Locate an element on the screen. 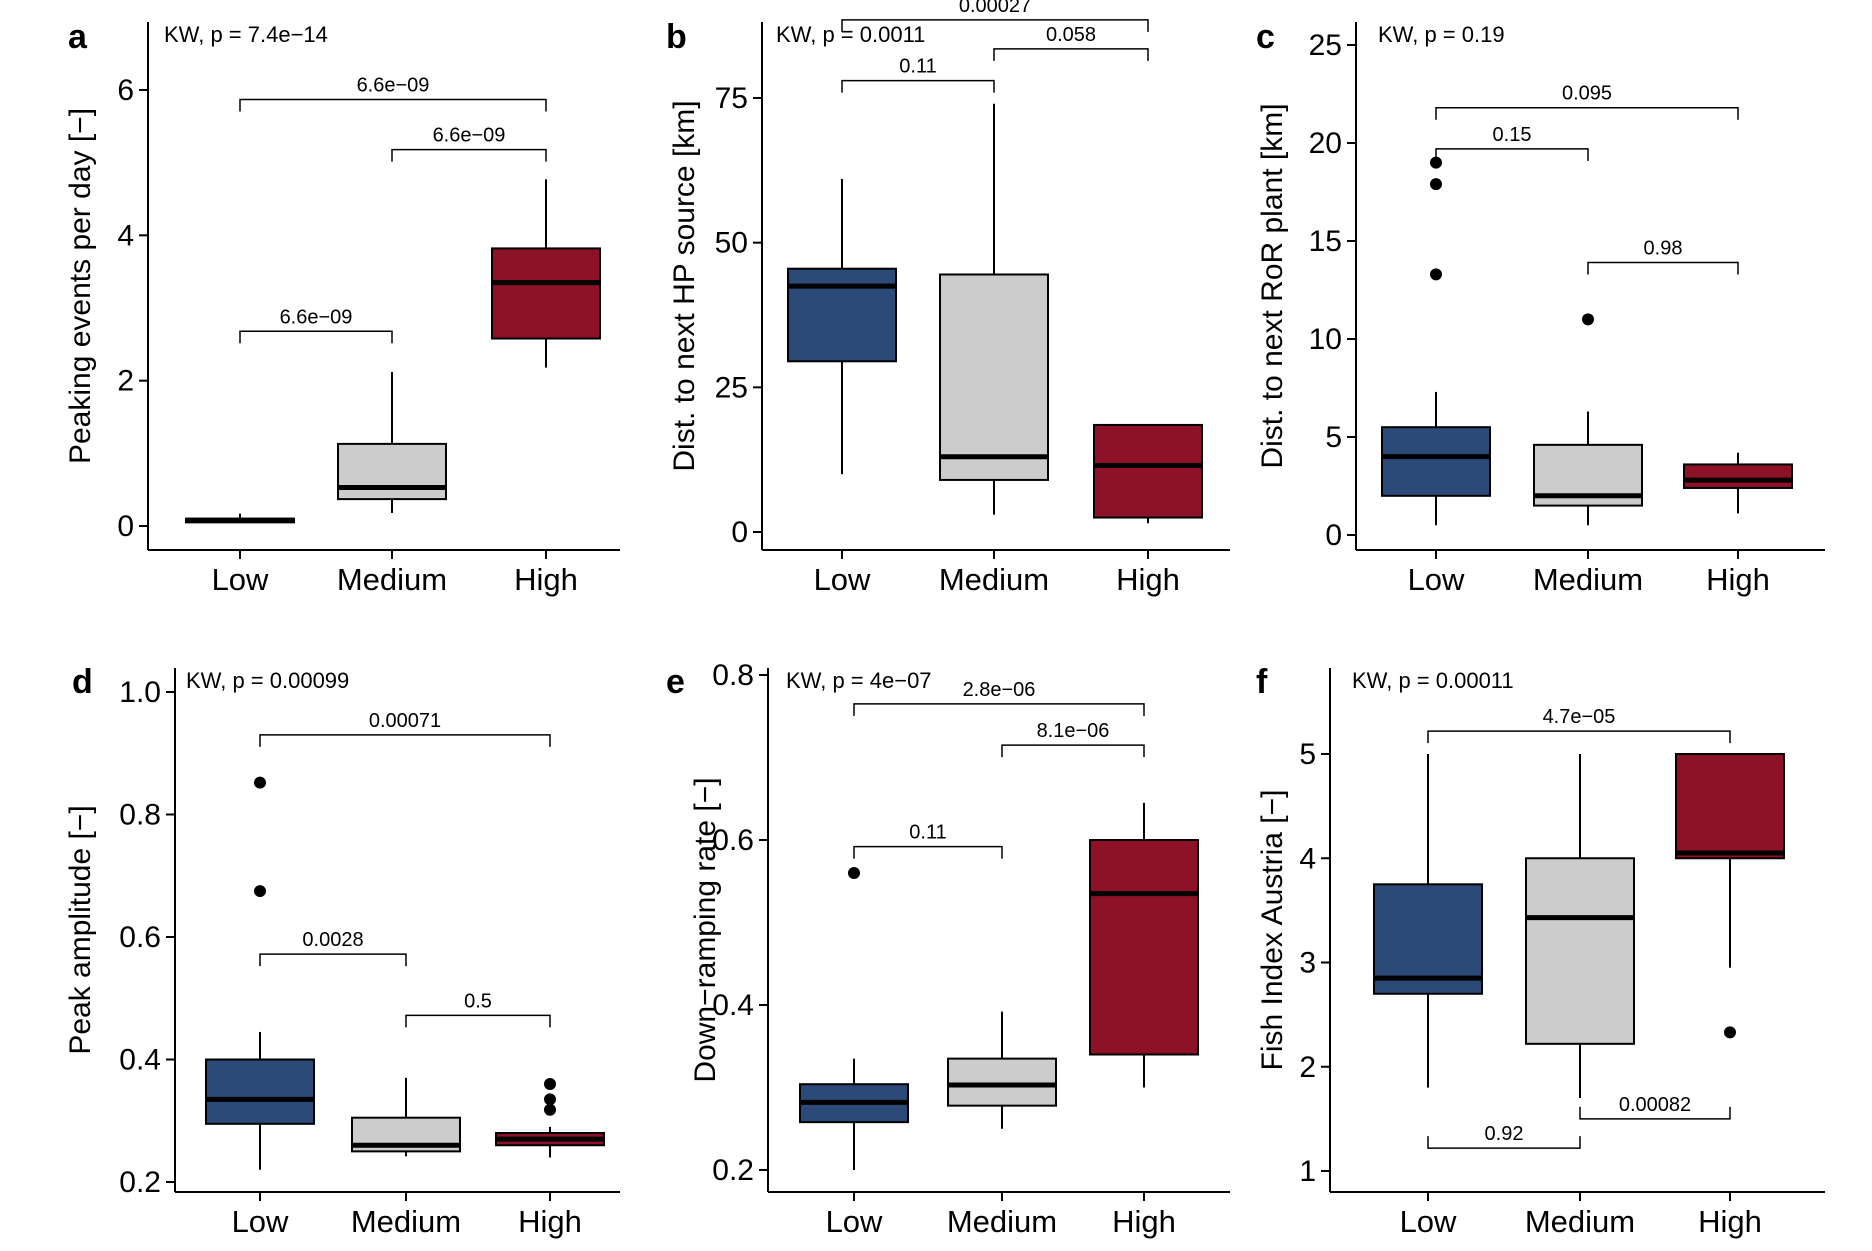 The width and height of the screenshot is (1872, 1251). y-tick-label-a: 6 is located at coordinates (125, 90).